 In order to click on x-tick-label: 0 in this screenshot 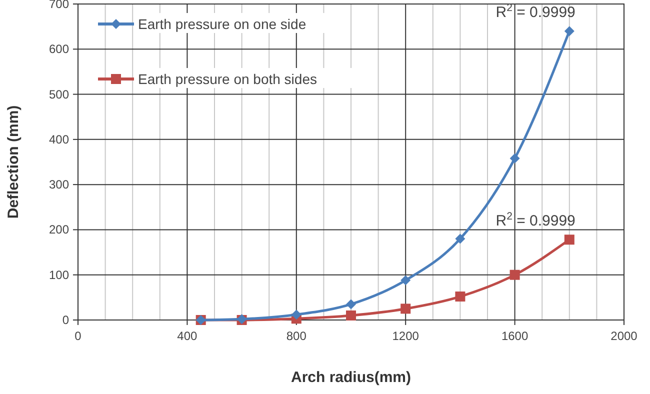, I will do `click(78, 336)`.